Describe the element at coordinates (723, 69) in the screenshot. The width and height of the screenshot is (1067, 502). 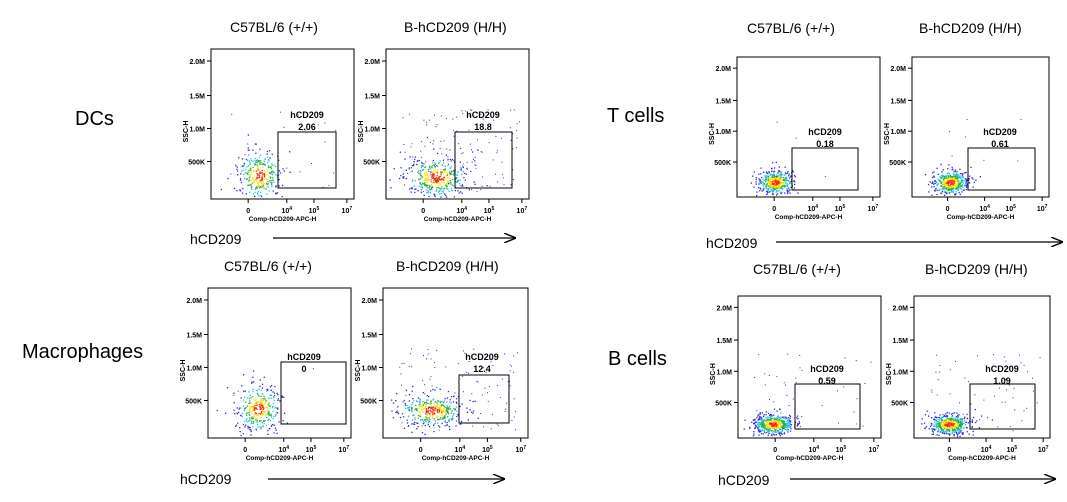
I see `y-tick-label: 2.0M` at that location.